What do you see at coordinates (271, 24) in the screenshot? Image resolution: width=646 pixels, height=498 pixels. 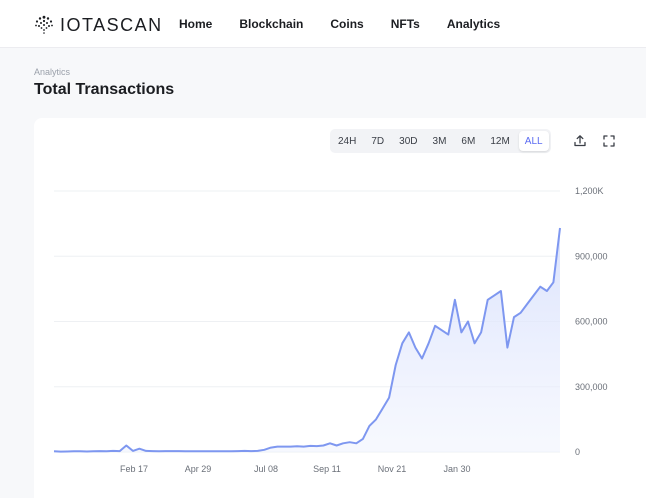 I see `nav-blockchain: Blockchain` at bounding box center [271, 24].